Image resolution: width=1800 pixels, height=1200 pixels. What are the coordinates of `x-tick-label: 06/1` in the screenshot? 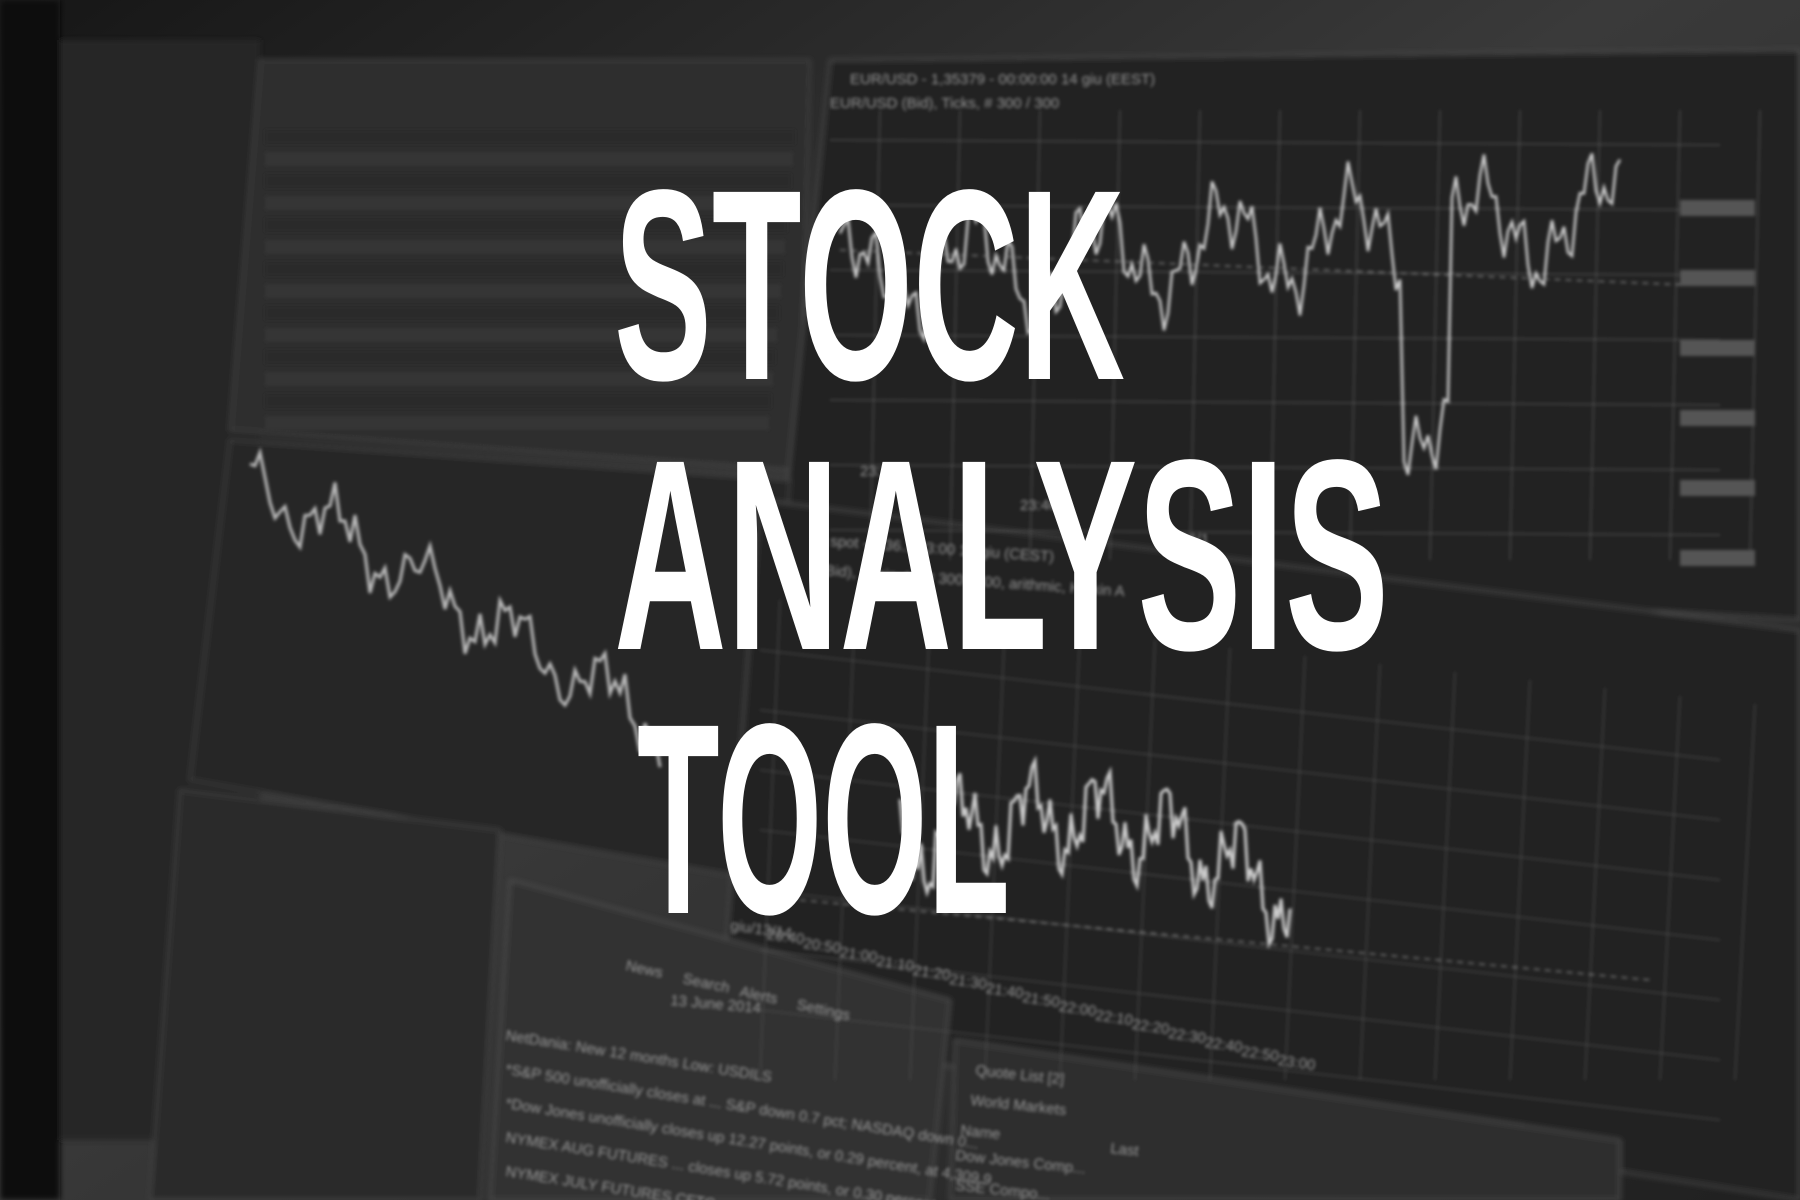 It's located at (1194, 539).